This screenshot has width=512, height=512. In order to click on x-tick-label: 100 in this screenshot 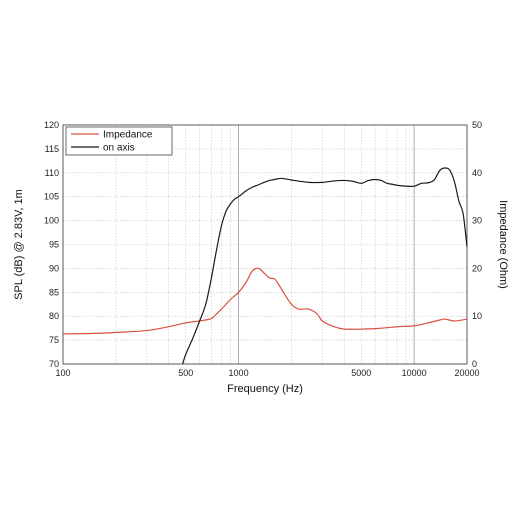, I will do `click(62, 373)`.